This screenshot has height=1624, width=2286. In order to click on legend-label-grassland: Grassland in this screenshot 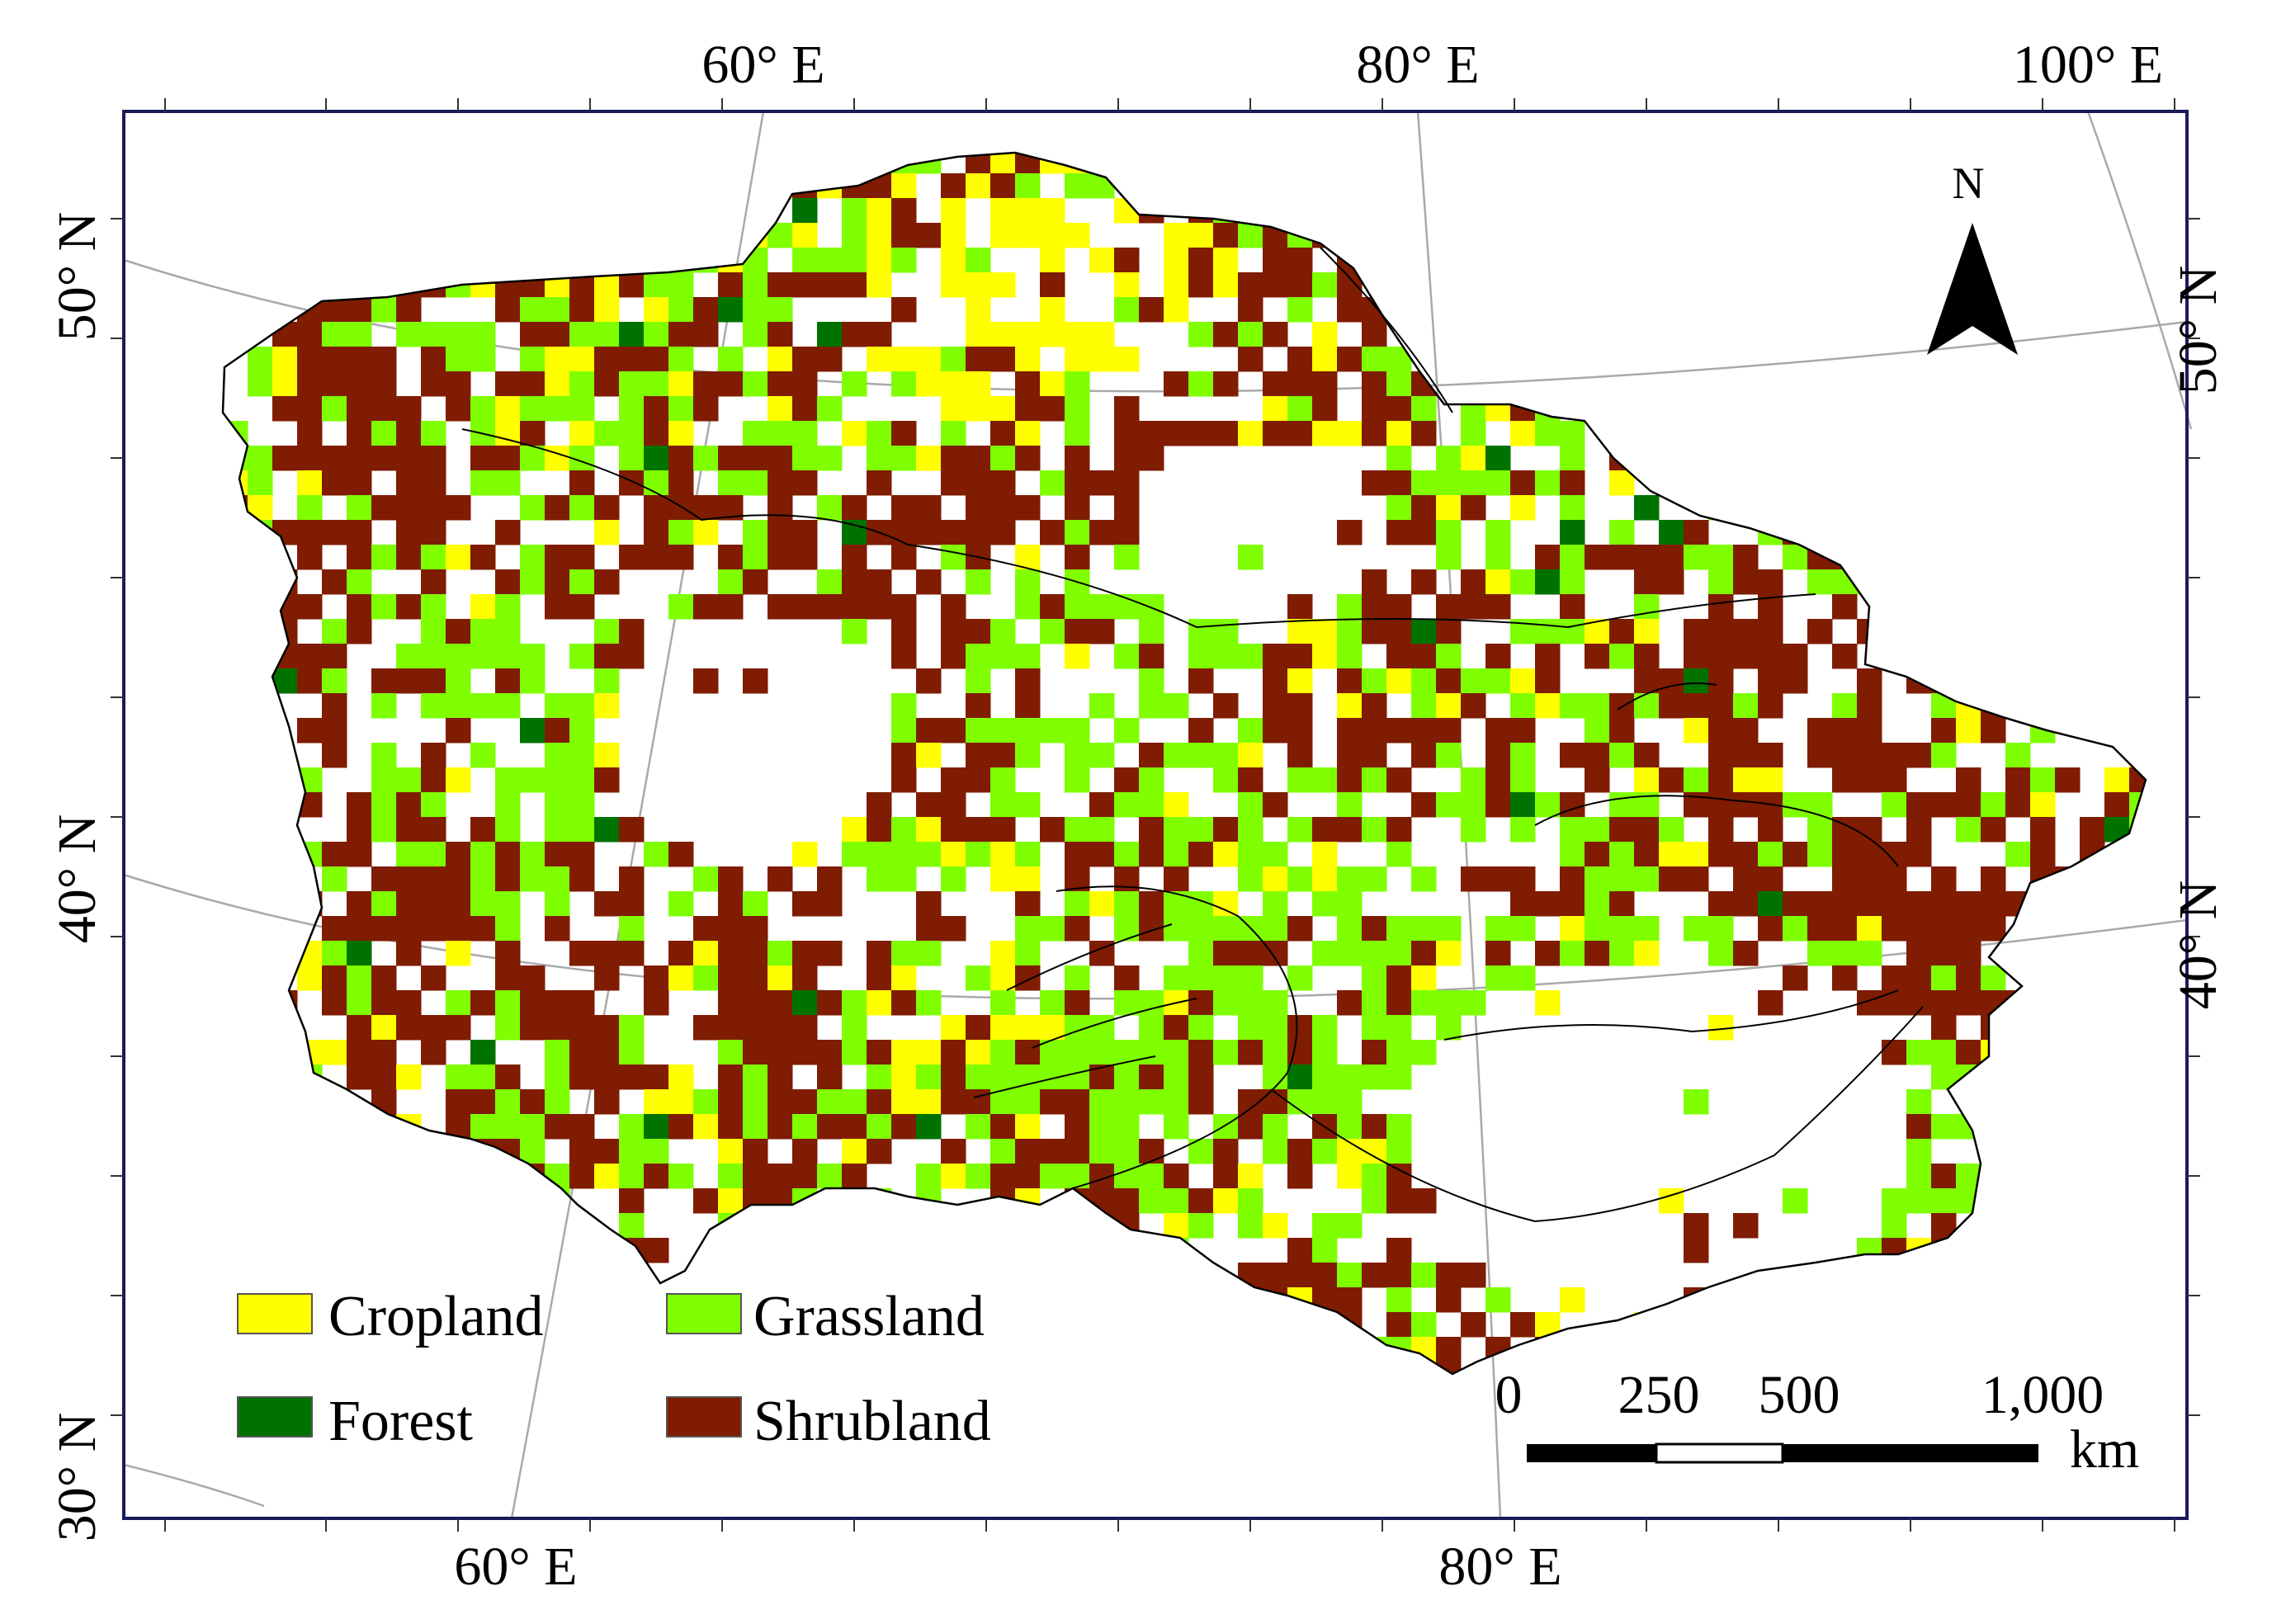, I will do `click(869, 1316)`.